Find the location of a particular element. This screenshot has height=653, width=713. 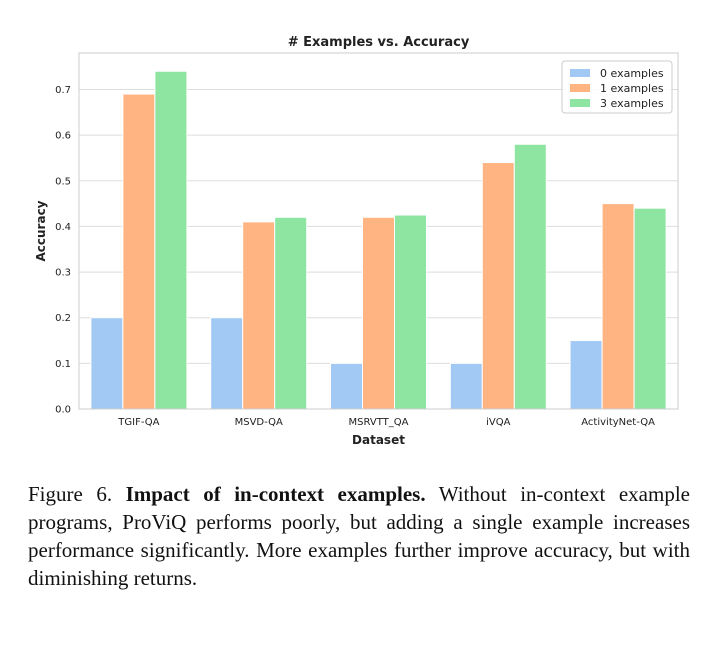

bar-1-examples-ActivityNet-QA is located at coordinates (618, 306).